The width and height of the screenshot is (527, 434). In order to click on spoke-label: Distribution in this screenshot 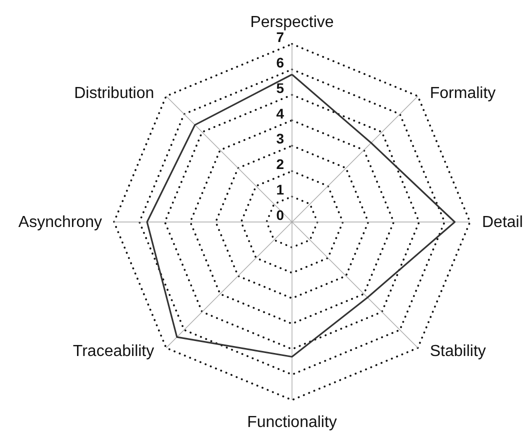, I will do `click(114, 93)`.